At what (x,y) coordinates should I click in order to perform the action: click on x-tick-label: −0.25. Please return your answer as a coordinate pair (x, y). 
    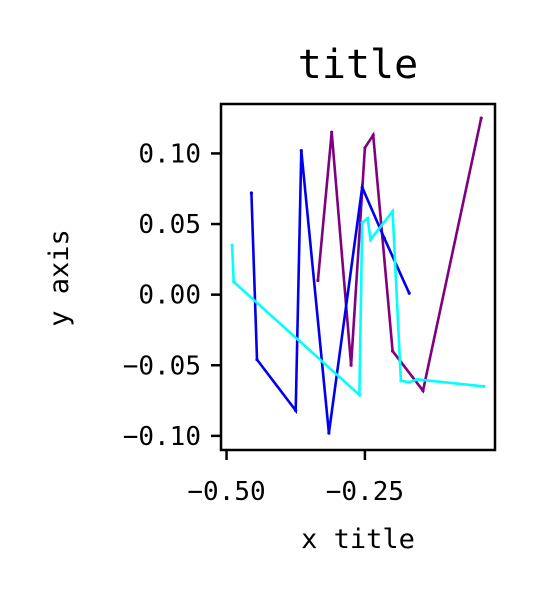
    Looking at the image, I should click on (365, 492).